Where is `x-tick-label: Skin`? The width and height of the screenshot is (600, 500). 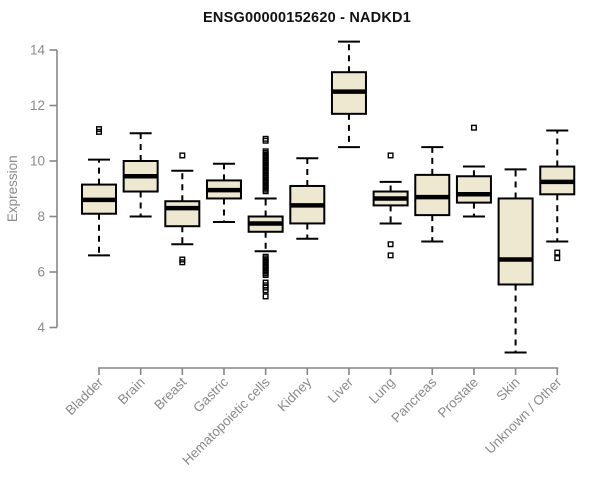 x-tick-label: Skin is located at coordinates (508, 389).